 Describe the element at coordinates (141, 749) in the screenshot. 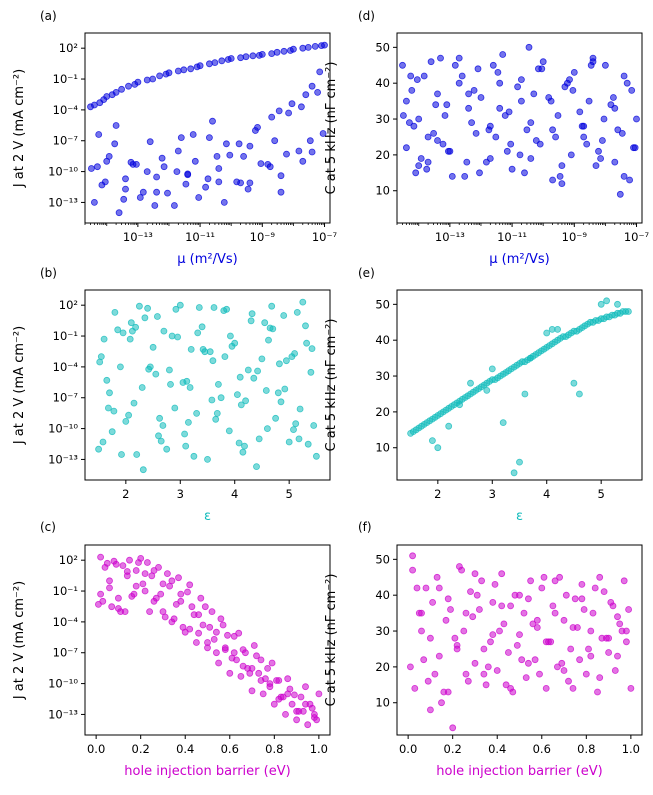

I see `x-tick-label: 0.2` at that location.